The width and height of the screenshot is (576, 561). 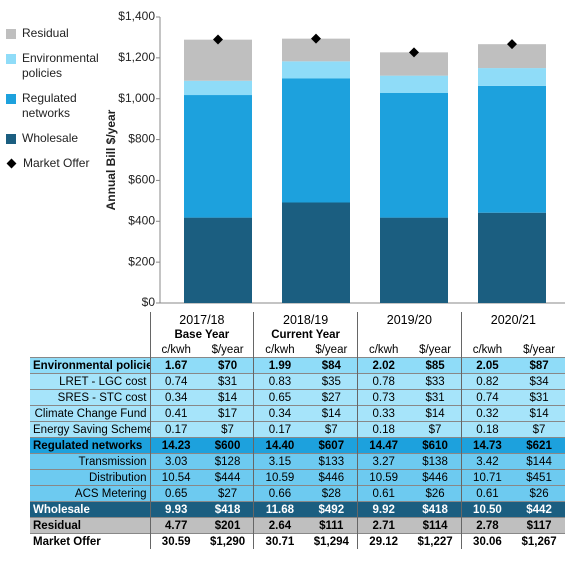 What do you see at coordinates (383, 493) in the screenshot?
I see `table-cell: 0.61` at bounding box center [383, 493].